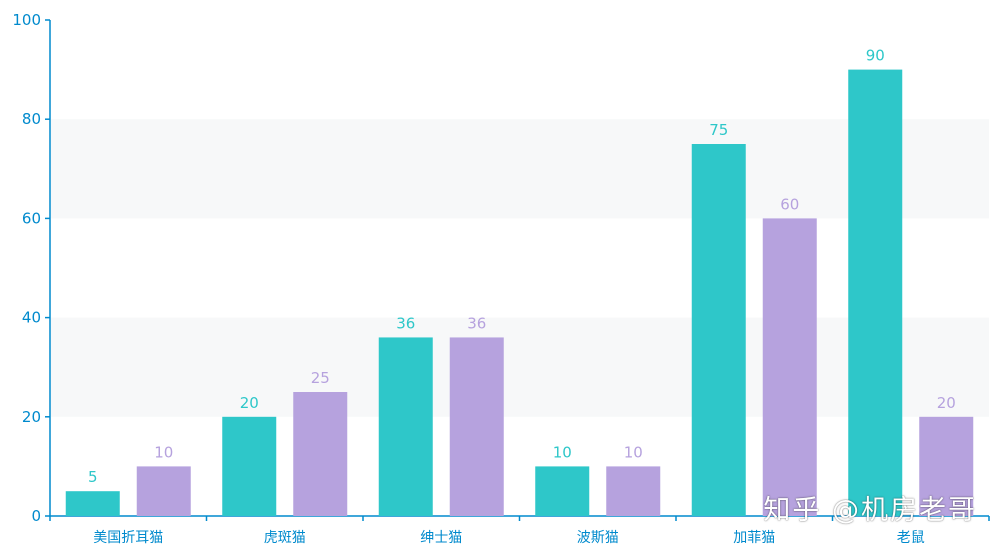 Image resolution: width=1003 pixels, height=555 pixels. What do you see at coordinates (875, 56) in the screenshot?
I see `data-label: 90` at bounding box center [875, 56].